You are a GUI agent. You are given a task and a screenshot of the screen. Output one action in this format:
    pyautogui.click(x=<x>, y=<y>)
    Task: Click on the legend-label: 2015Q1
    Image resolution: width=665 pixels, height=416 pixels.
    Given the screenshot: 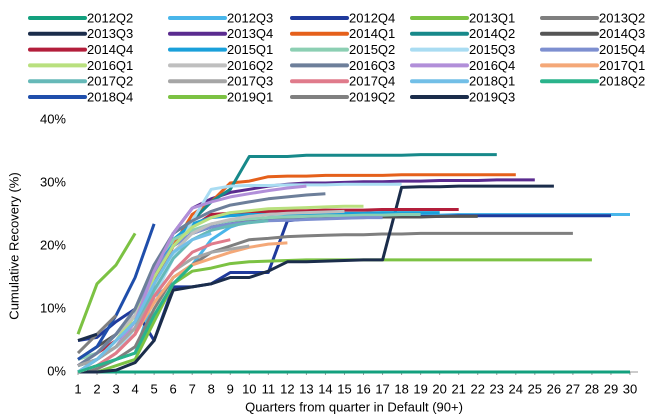 What is the action you would take?
    pyautogui.click(x=250, y=49)
    